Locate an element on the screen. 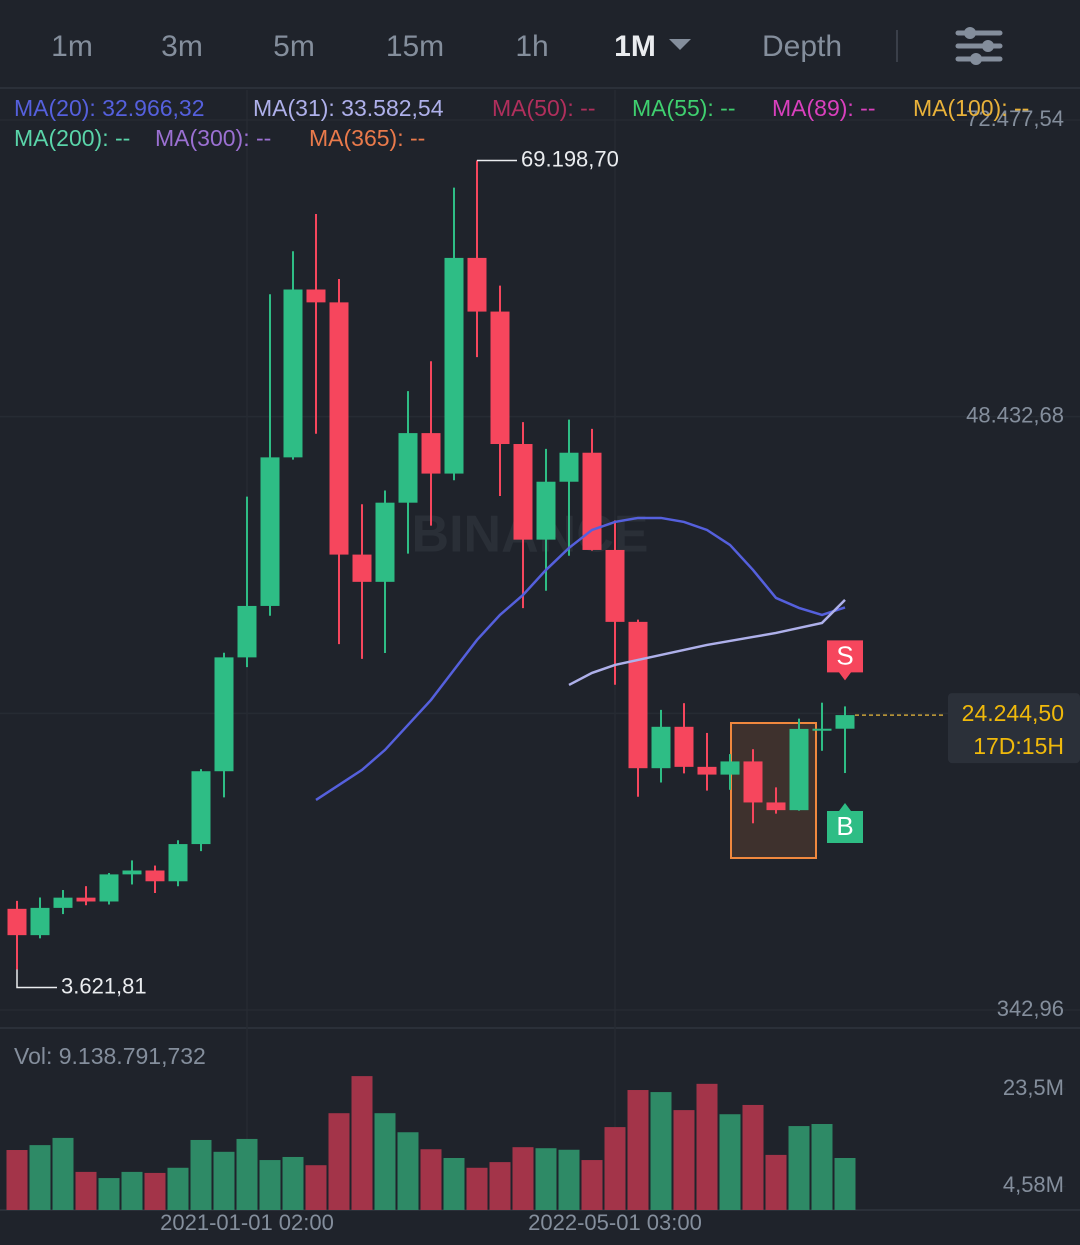 This screenshot has height=1245, width=1080. buy-signal: B is located at coordinates (844, 826).